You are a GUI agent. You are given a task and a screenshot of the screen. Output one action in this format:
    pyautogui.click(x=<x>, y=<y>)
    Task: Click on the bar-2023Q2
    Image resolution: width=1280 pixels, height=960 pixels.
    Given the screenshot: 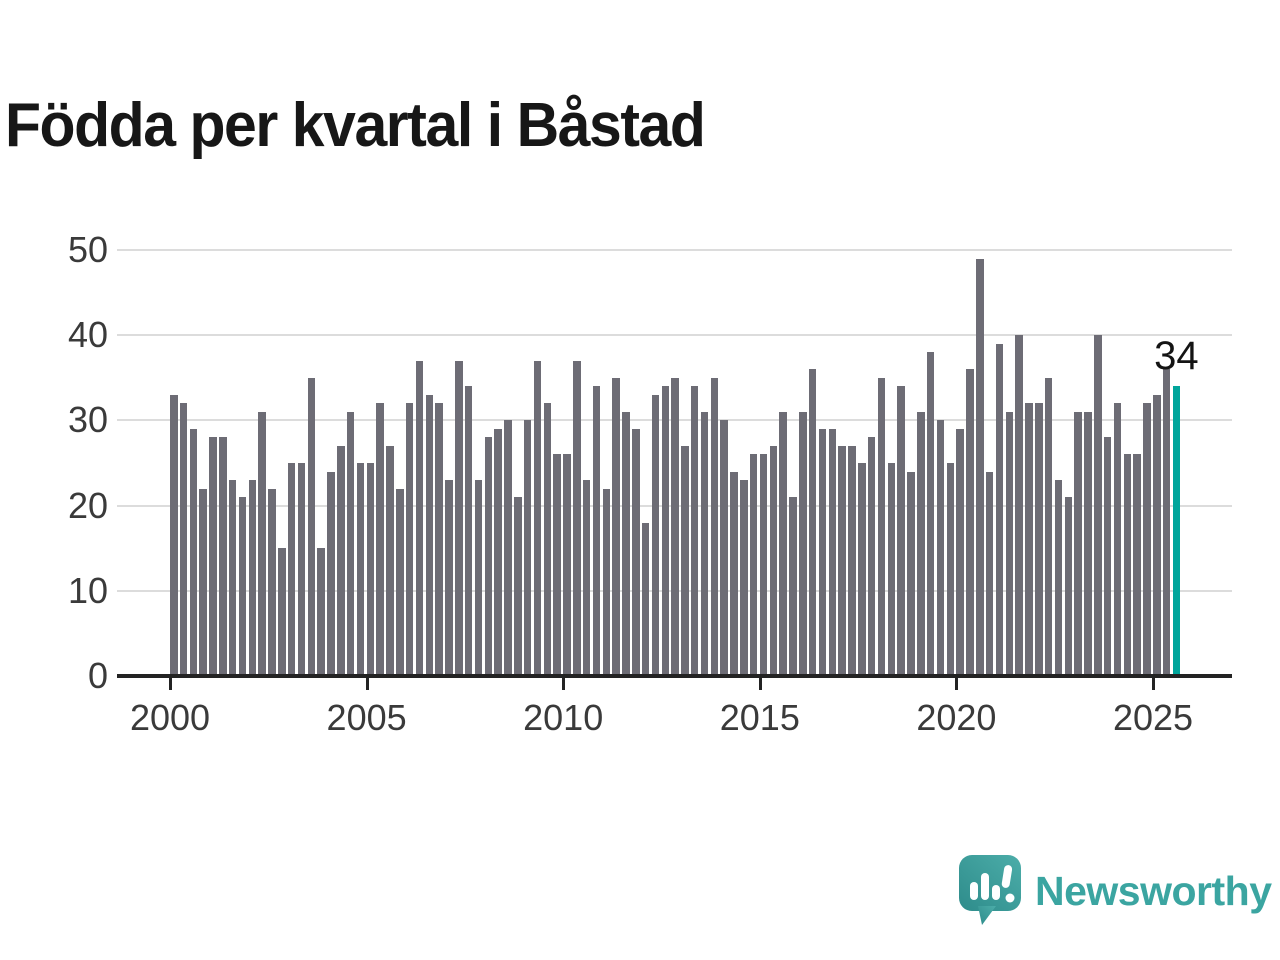 What is the action you would take?
    pyautogui.click(x=1088, y=543)
    